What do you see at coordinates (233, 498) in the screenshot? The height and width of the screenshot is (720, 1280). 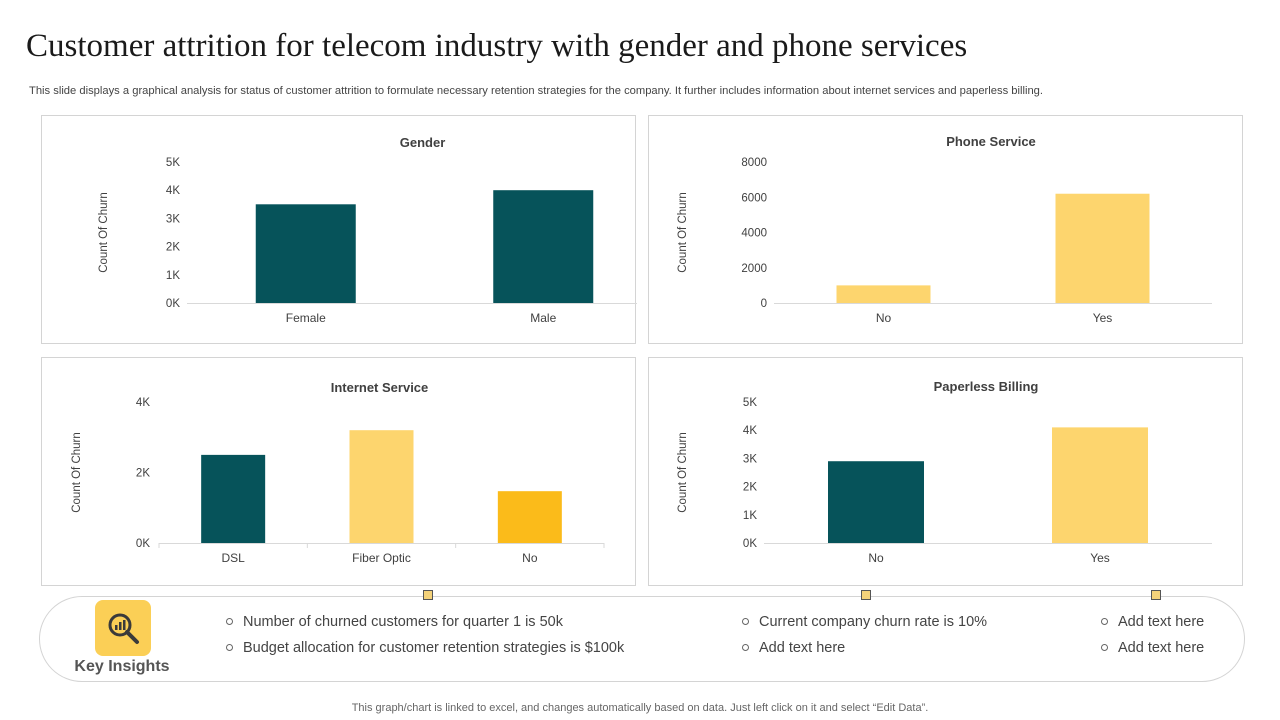 I see `bar-dsl` at bounding box center [233, 498].